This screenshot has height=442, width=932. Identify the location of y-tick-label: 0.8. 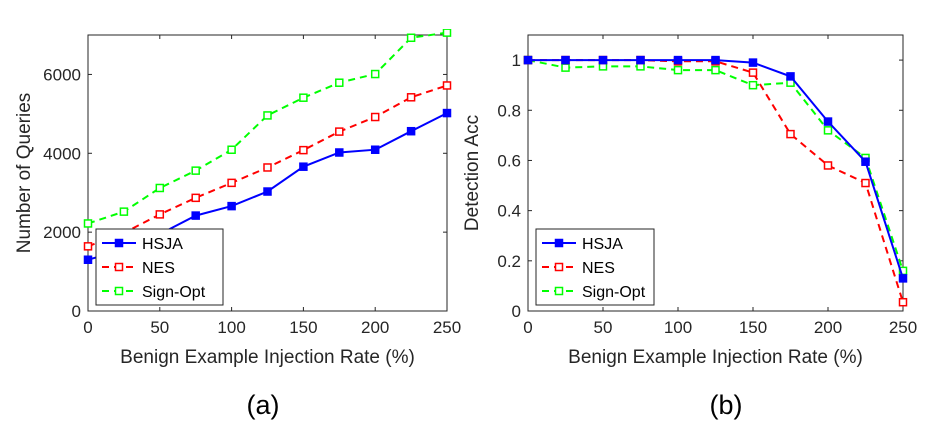
(509, 110).